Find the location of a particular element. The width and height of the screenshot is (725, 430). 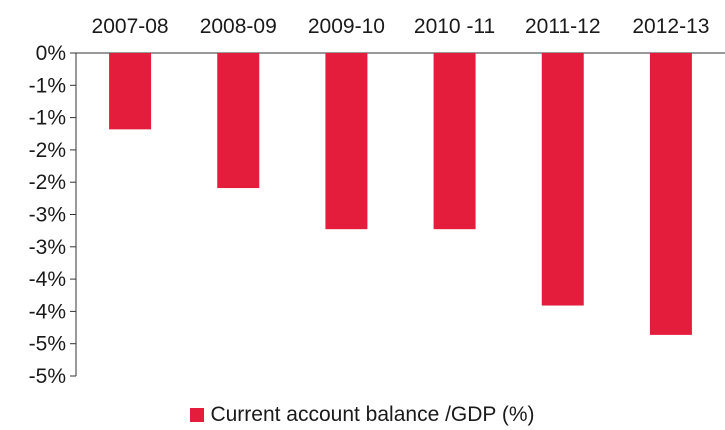

legend: Current account balance /GDP (%) is located at coordinates (362, 415).